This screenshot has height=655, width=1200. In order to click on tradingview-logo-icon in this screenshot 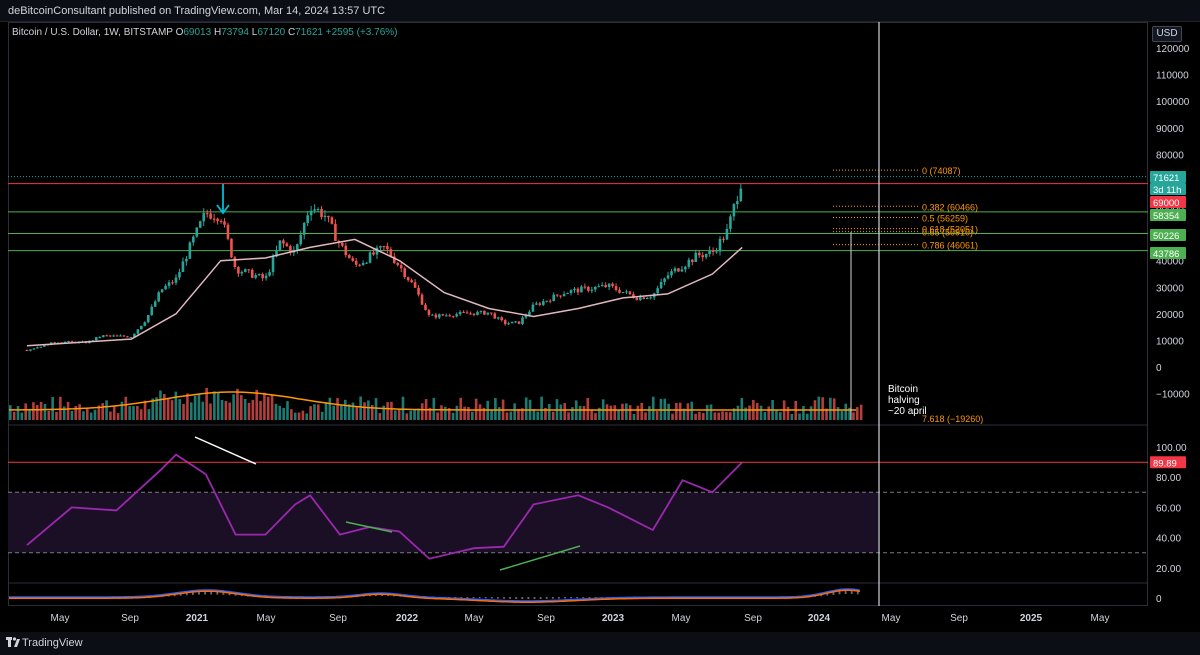, I will do `click(13, 643)`.